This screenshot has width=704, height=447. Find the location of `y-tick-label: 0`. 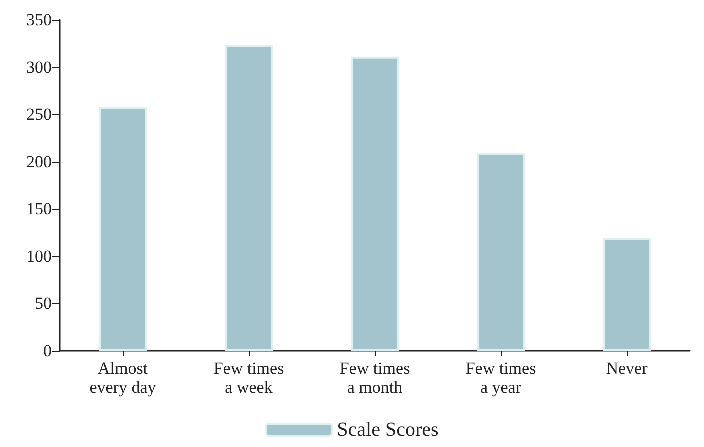

y-tick-label: 0 is located at coordinates (48, 351).